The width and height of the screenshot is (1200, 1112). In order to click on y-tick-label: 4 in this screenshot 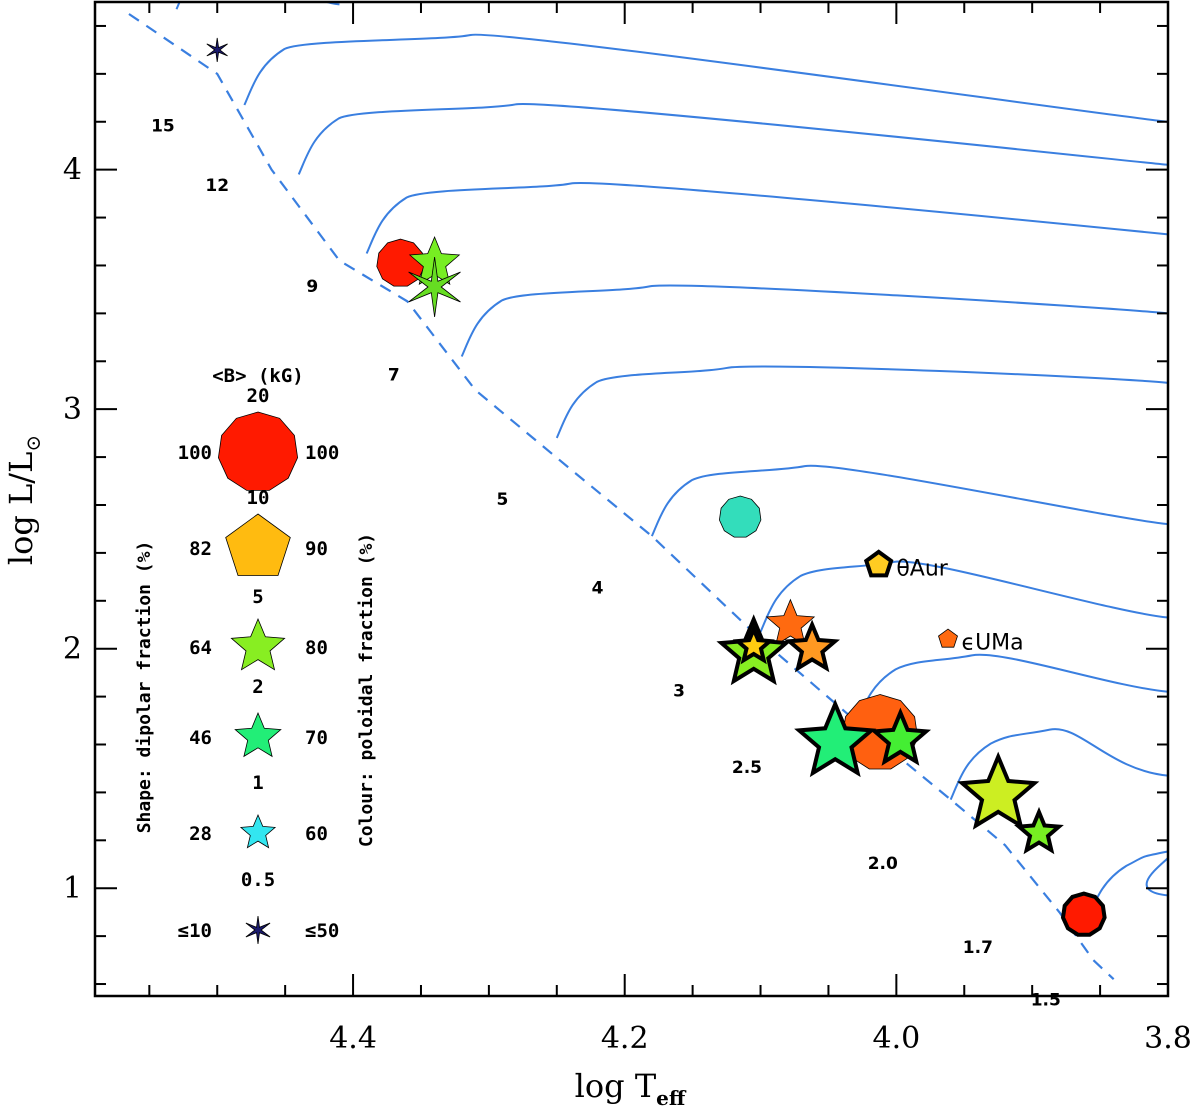, I will do `click(72, 170)`.